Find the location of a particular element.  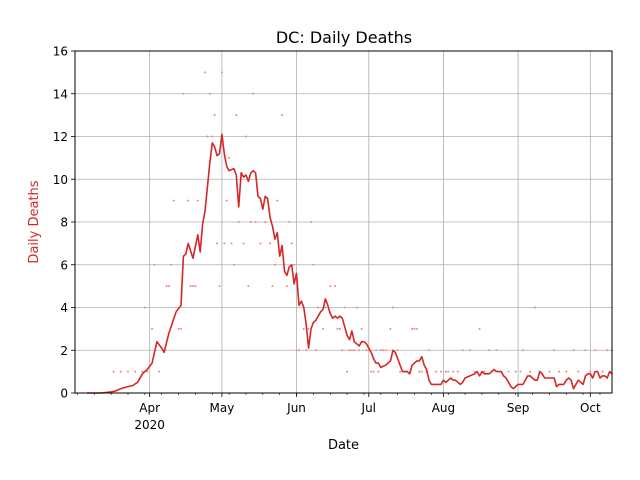

x-tick-label: Apr is located at coordinates (149, 408).